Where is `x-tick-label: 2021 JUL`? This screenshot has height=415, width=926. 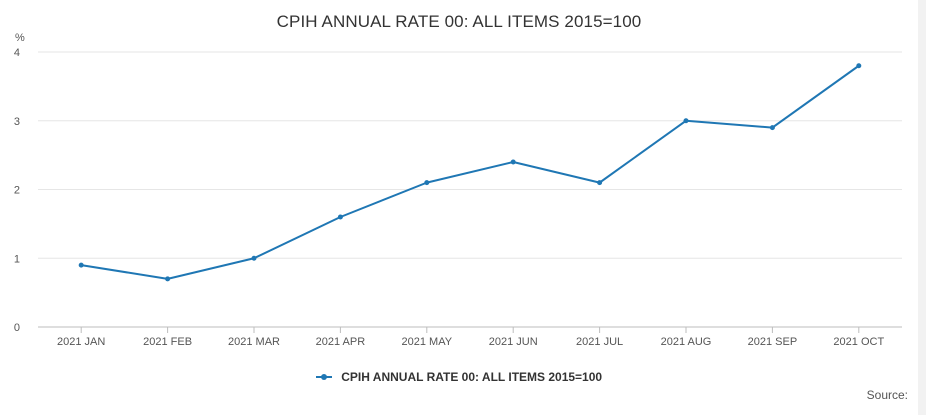
x-tick-label: 2021 JUL is located at coordinates (599, 342).